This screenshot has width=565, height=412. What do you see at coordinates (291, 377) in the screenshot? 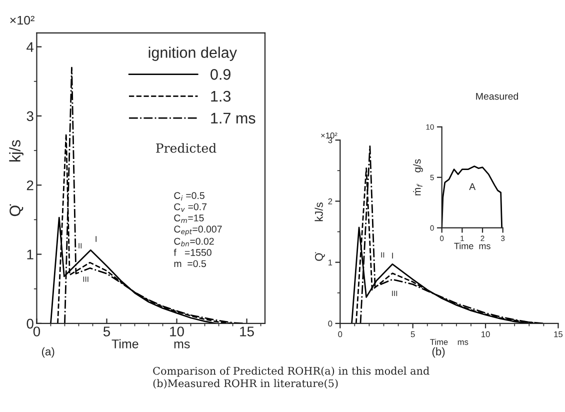
I see `text: Comparison of Predicted ROHR(a) in this model and (b)Measured ROHR in literature(5)` at bounding box center [291, 377].